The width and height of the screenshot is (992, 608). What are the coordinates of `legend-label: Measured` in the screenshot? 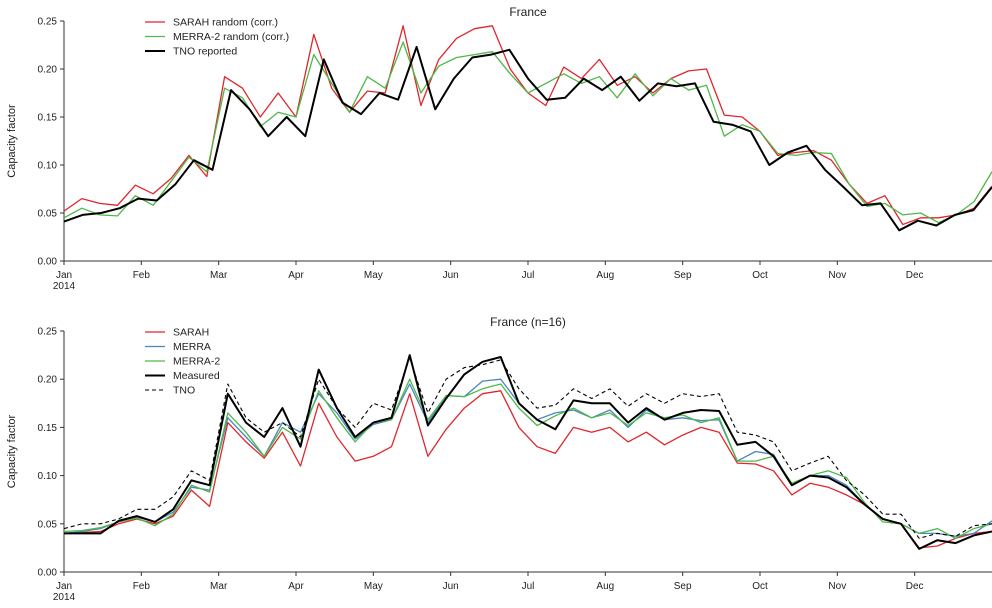 It's located at (196, 376).